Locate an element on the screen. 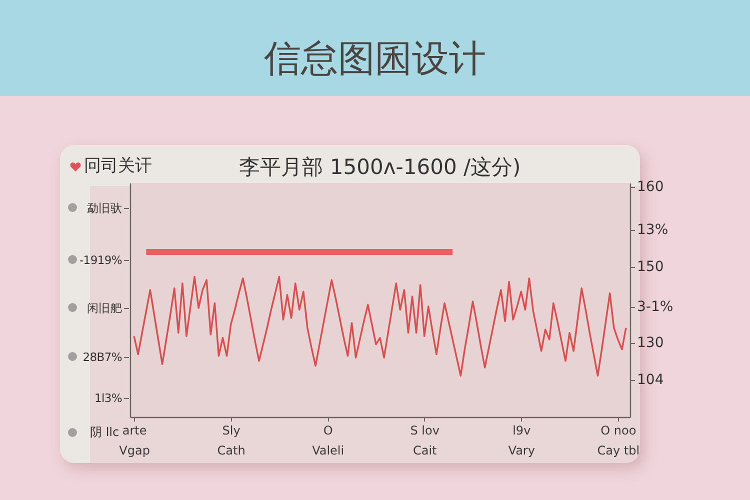 The width and height of the screenshot is (750, 500). text: -1919% is located at coordinates (100, 260).